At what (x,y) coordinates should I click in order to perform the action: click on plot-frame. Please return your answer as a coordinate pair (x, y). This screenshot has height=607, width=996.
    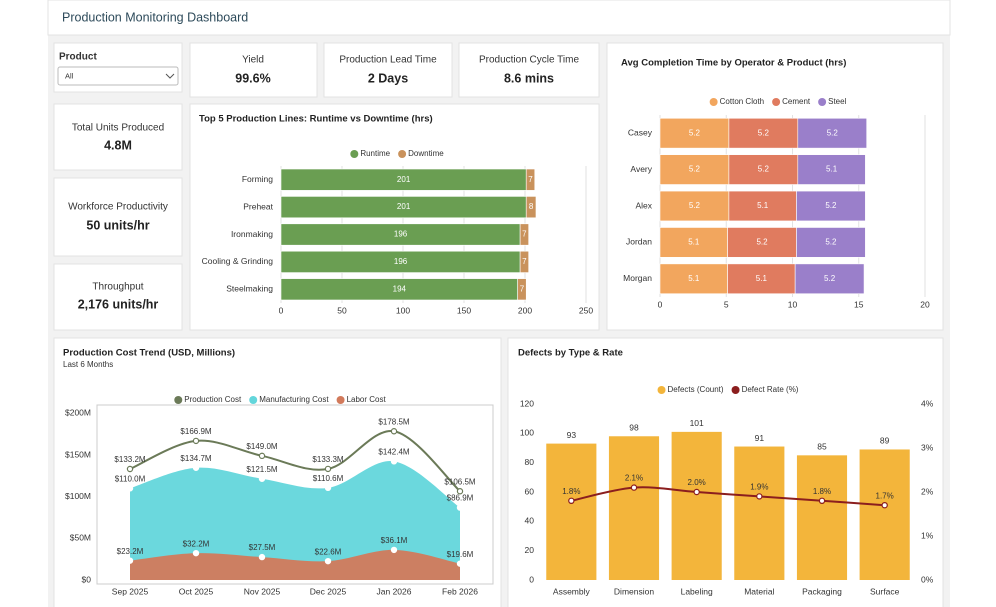
    Looking at the image, I should click on (295, 494).